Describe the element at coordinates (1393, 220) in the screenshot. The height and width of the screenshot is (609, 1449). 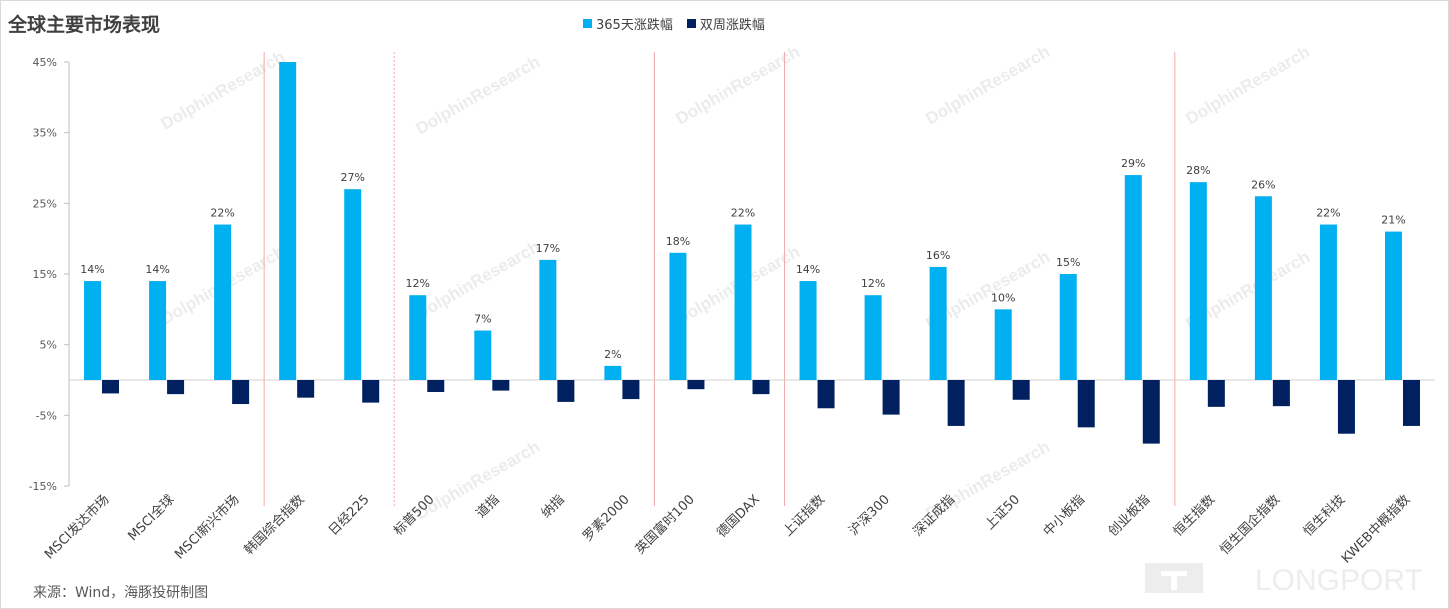
I see `data-label-365d: 21%` at that location.